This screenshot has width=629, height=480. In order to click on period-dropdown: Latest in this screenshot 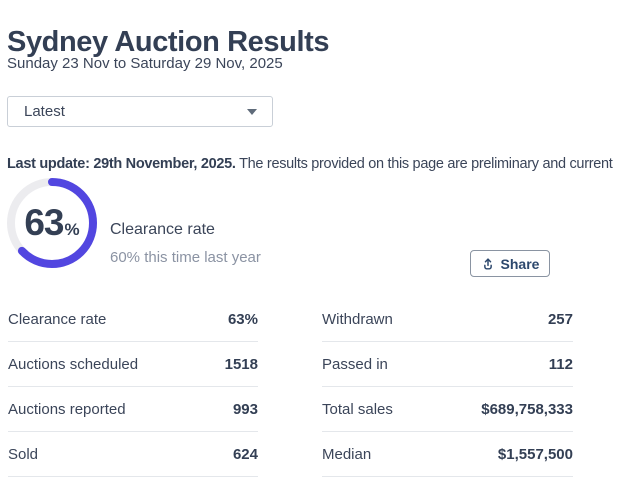, I will do `click(140, 111)`.